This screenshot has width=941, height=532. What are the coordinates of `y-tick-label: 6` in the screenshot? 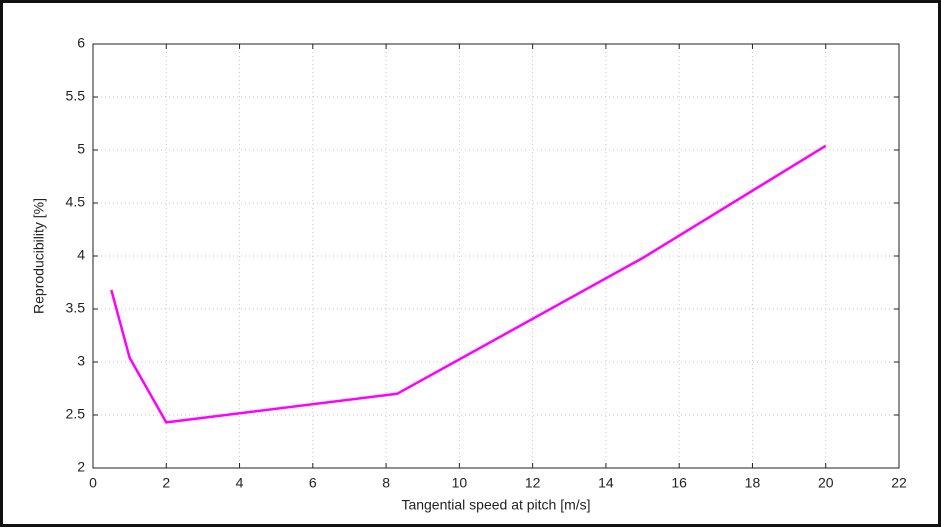 It's located at (81, 43).